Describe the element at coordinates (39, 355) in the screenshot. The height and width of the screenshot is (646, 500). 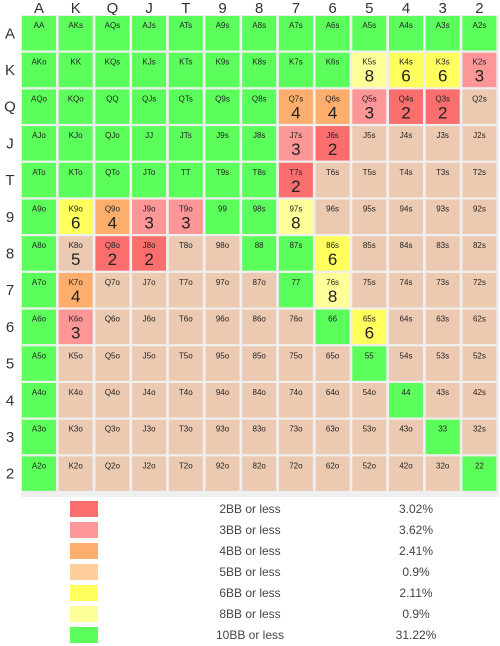
I see `hand-label: A5o` at that location.